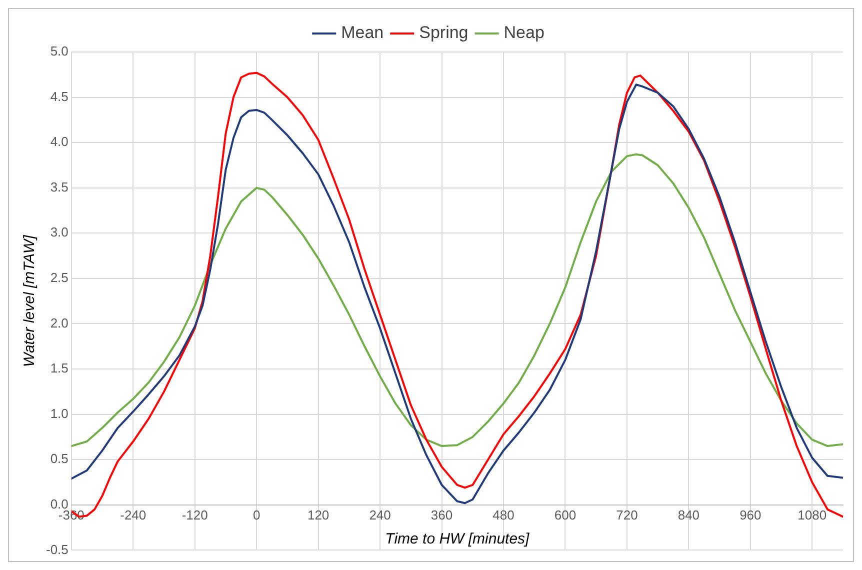 The width and height of the screenshot is (862, 570). I want to click on x-tick-label: 960, so click(751, 514).